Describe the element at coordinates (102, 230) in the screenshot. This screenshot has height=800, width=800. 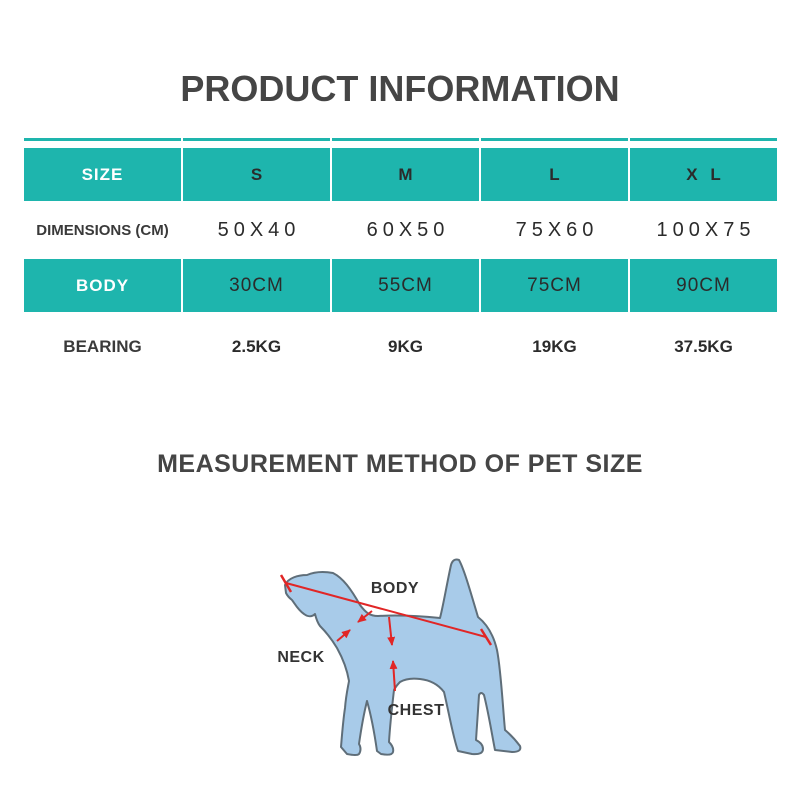
I see `dimensions-row-label: DIMENSIONS (CM)` at that location.